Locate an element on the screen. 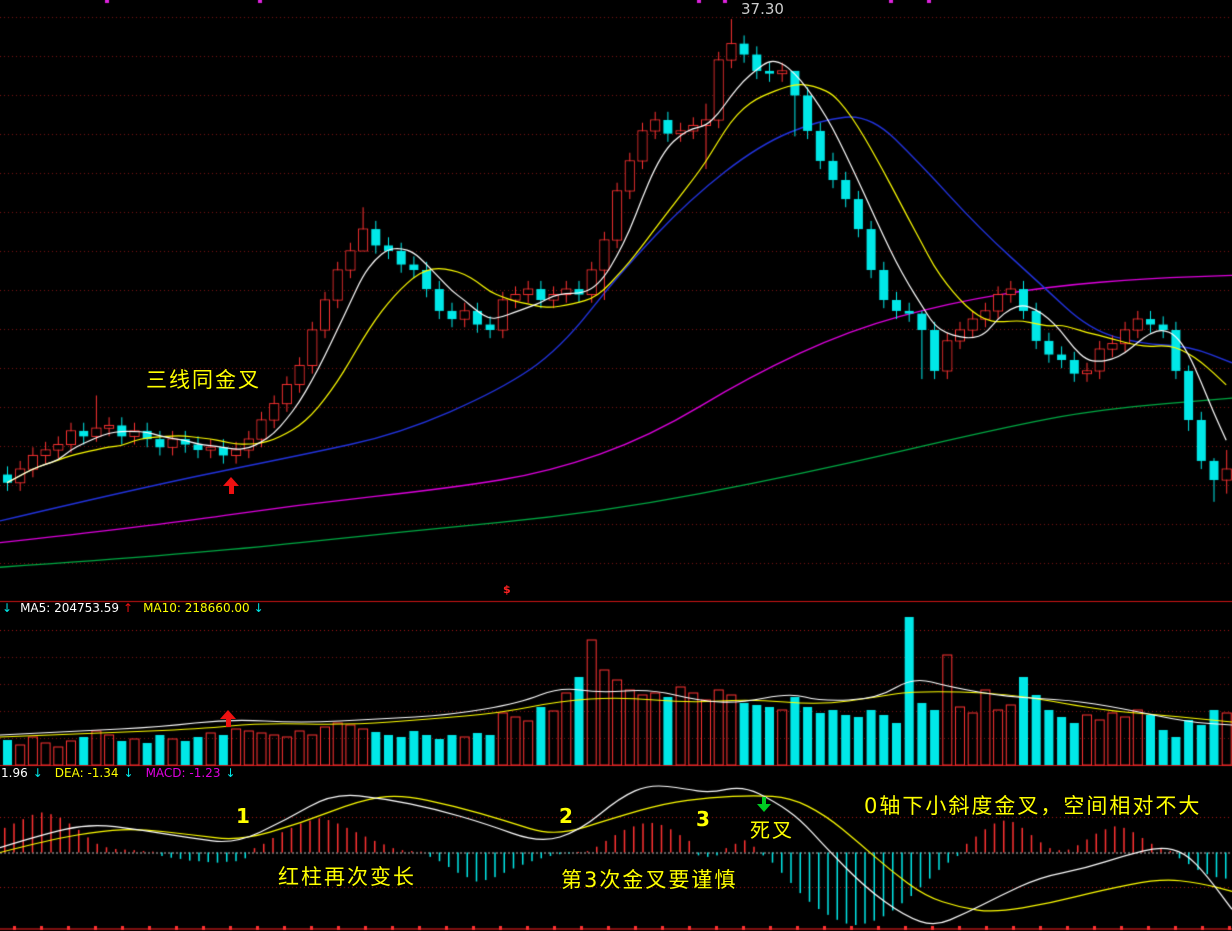 The height and width of the screenshot is (931, 1232). volume-red-up-arrow-icon is located at coordinates (228, 718).